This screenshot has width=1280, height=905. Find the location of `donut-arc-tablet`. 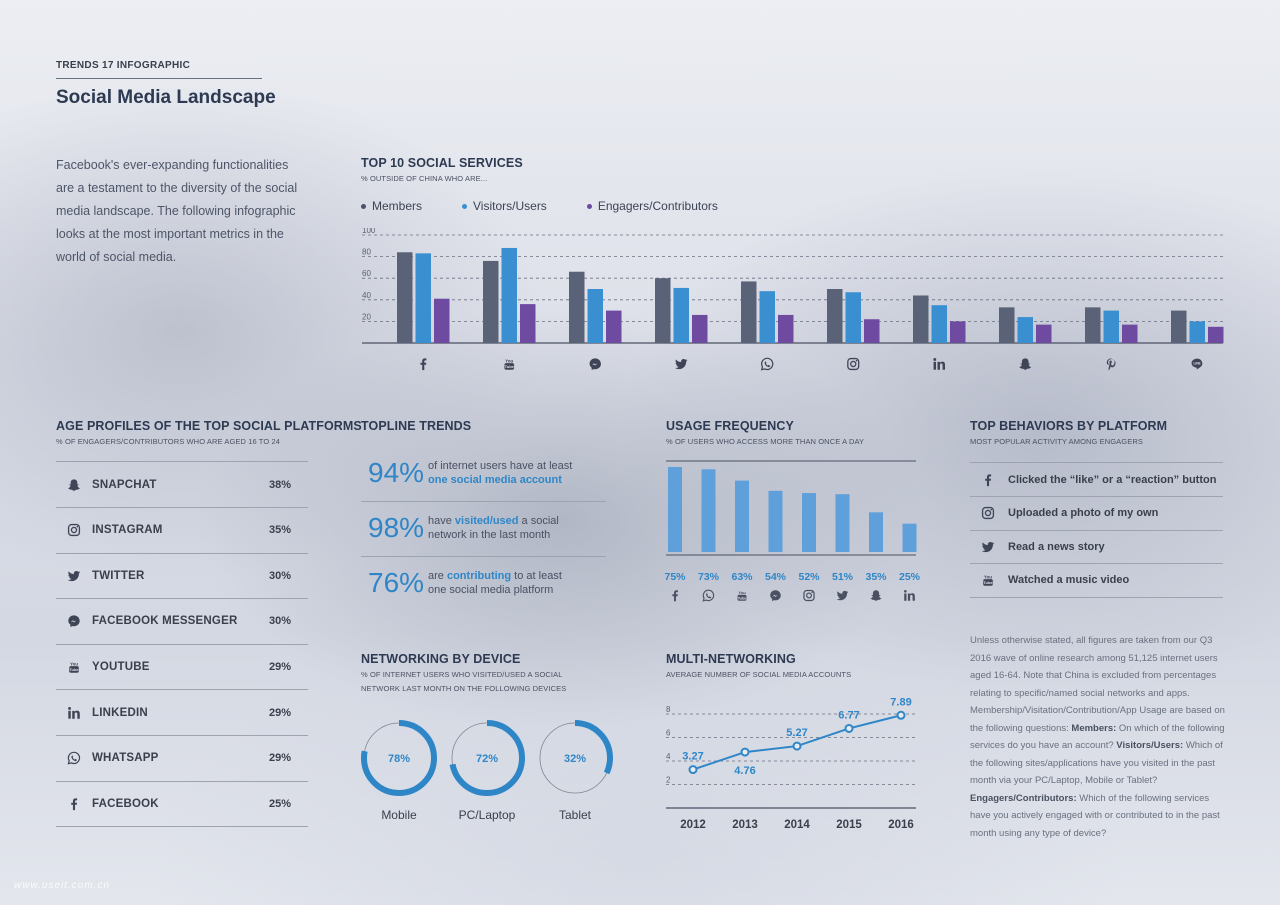

donut-arc-tablet is located at coordinates (575, 758).